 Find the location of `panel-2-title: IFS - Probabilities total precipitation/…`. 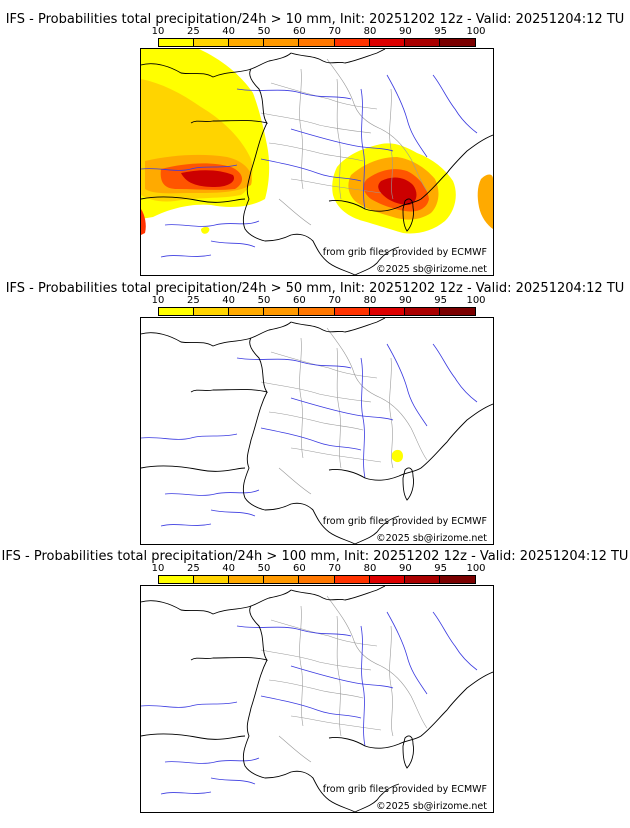

panel-2-title: IFS - Probabilities total precipitation/… is located at coordinates (315, 288).